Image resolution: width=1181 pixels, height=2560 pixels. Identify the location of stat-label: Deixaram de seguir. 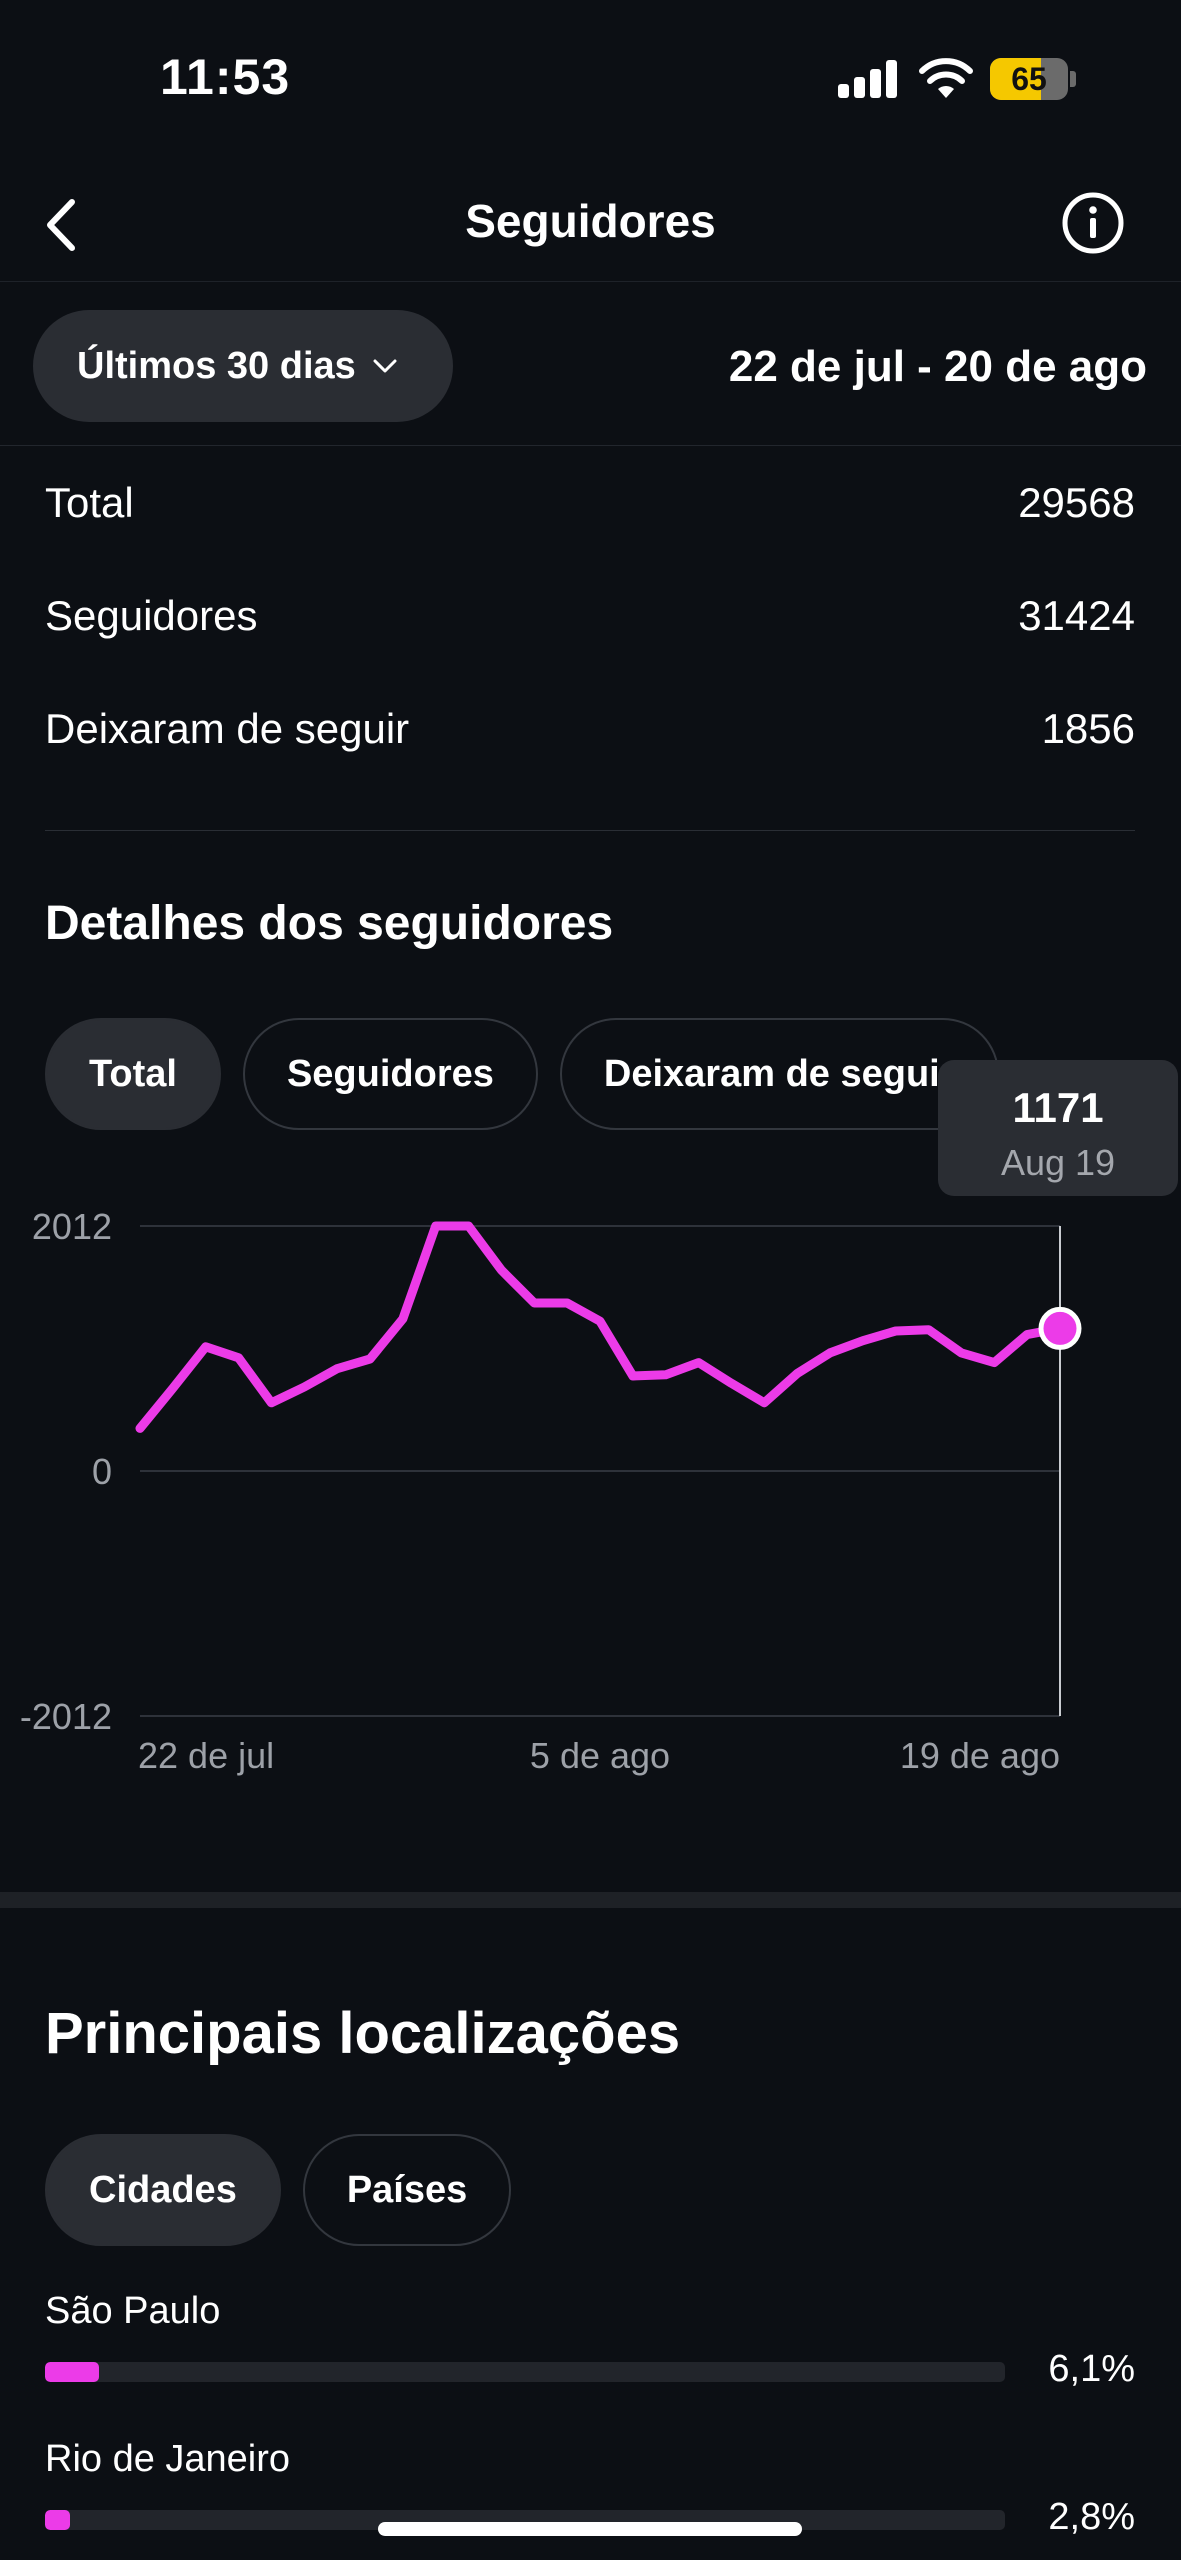
(227, 728).